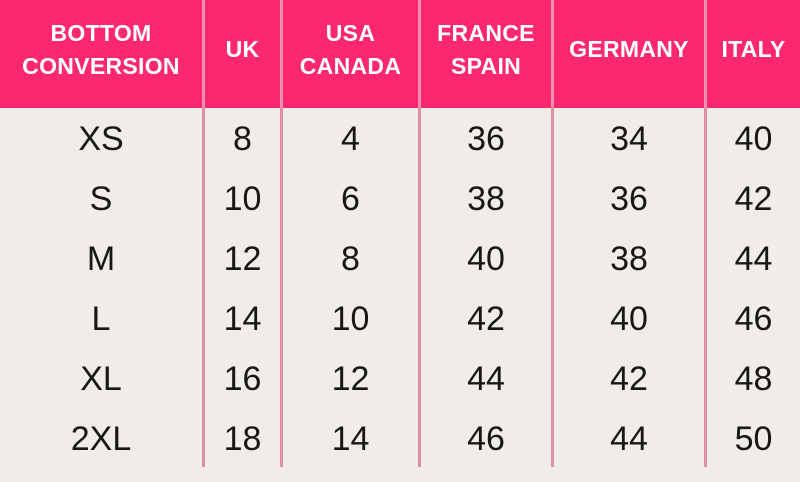  Describe the element at coordinates (349, 138) in the screenshot. I see `cell-usa-canada: 4` at that location.